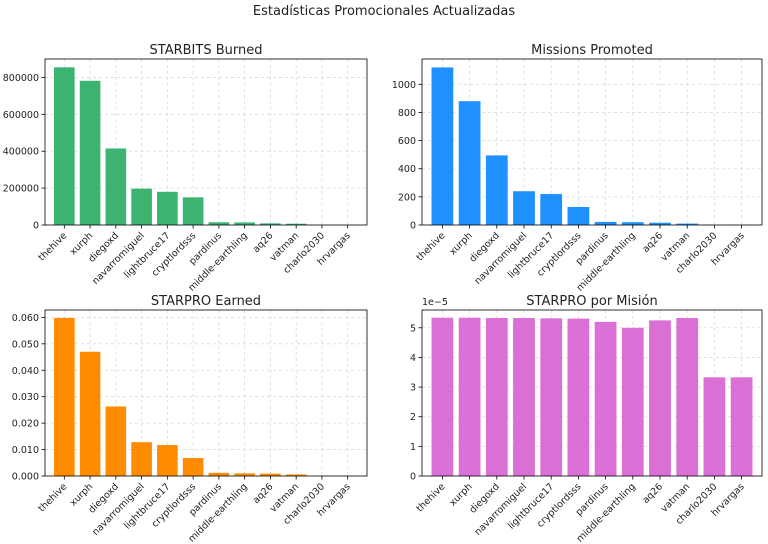 This screenshot has width=768, height=544. I want to click on y-tick-label: 200000, so click(21, 189).